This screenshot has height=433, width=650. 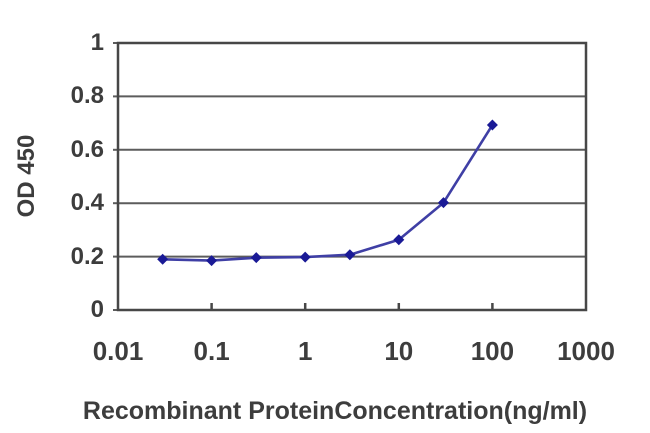 What do you see at coordinates (97, 42) in the screenshot?
I see `y-tick-label: 1` at bounding box center [97, 42].